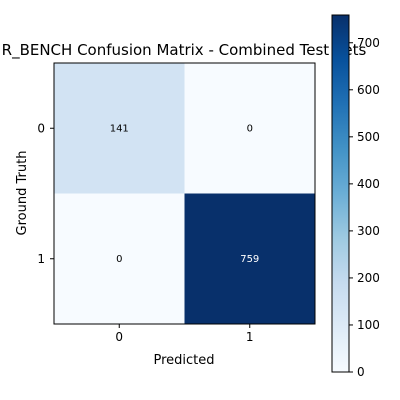 This screenshot has width=400, height=400. Describe the element at coordinates (41, 128) in the screenshot. I see `y-tick-label-0: 0` at that location.